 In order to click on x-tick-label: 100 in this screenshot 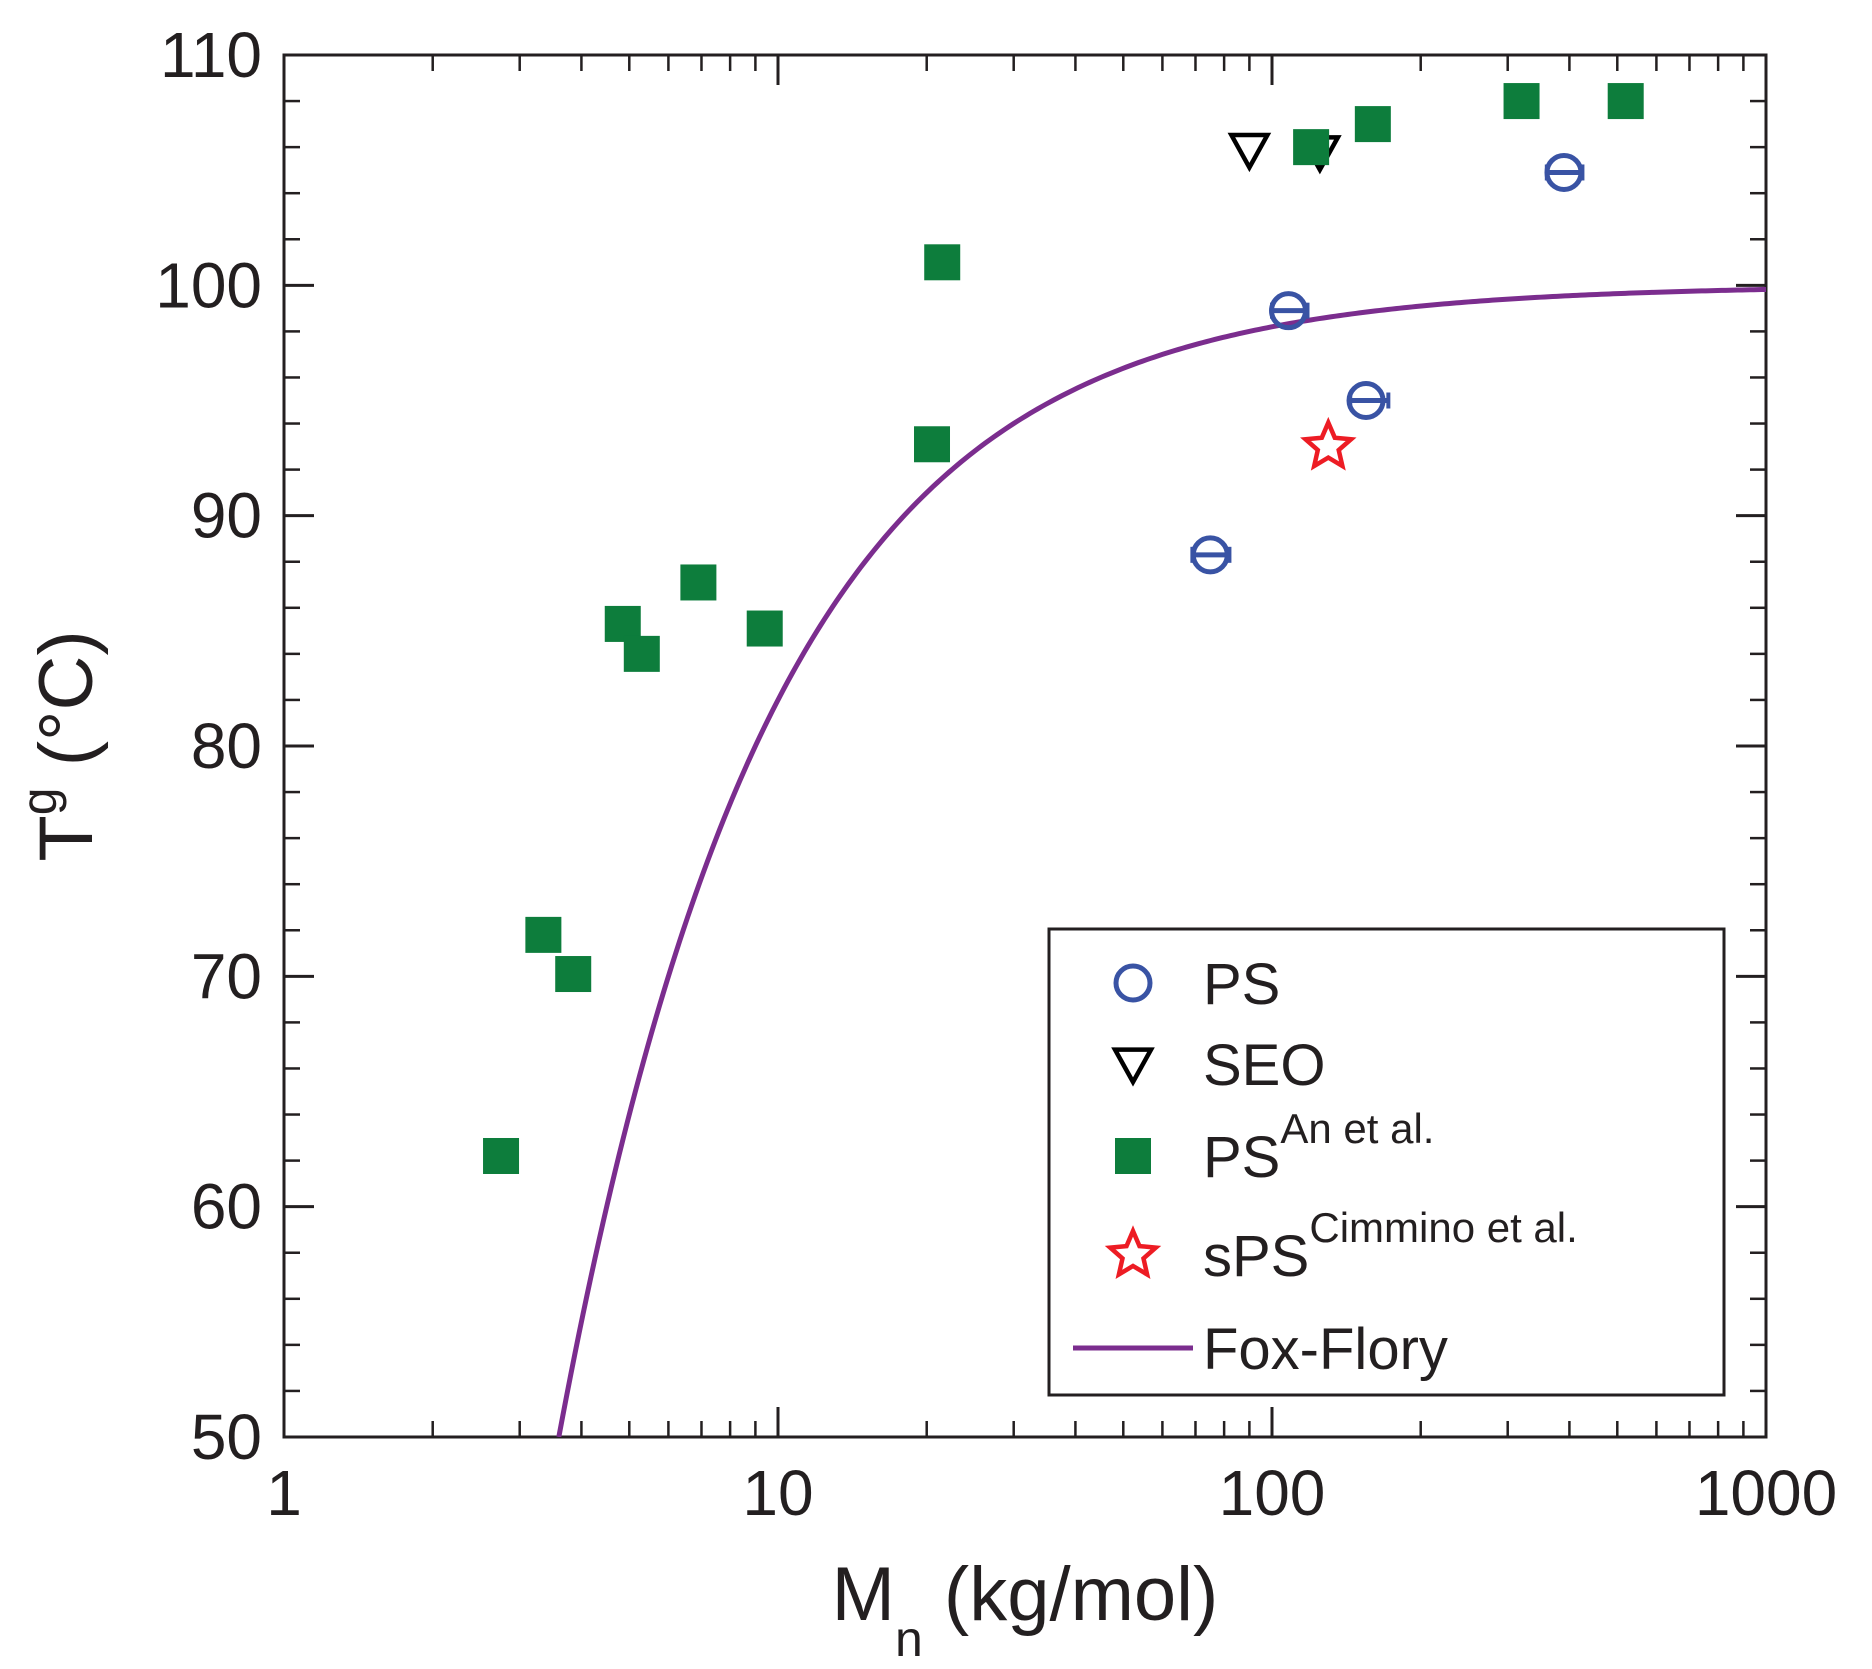, I will do `click(1272, 1493)`.